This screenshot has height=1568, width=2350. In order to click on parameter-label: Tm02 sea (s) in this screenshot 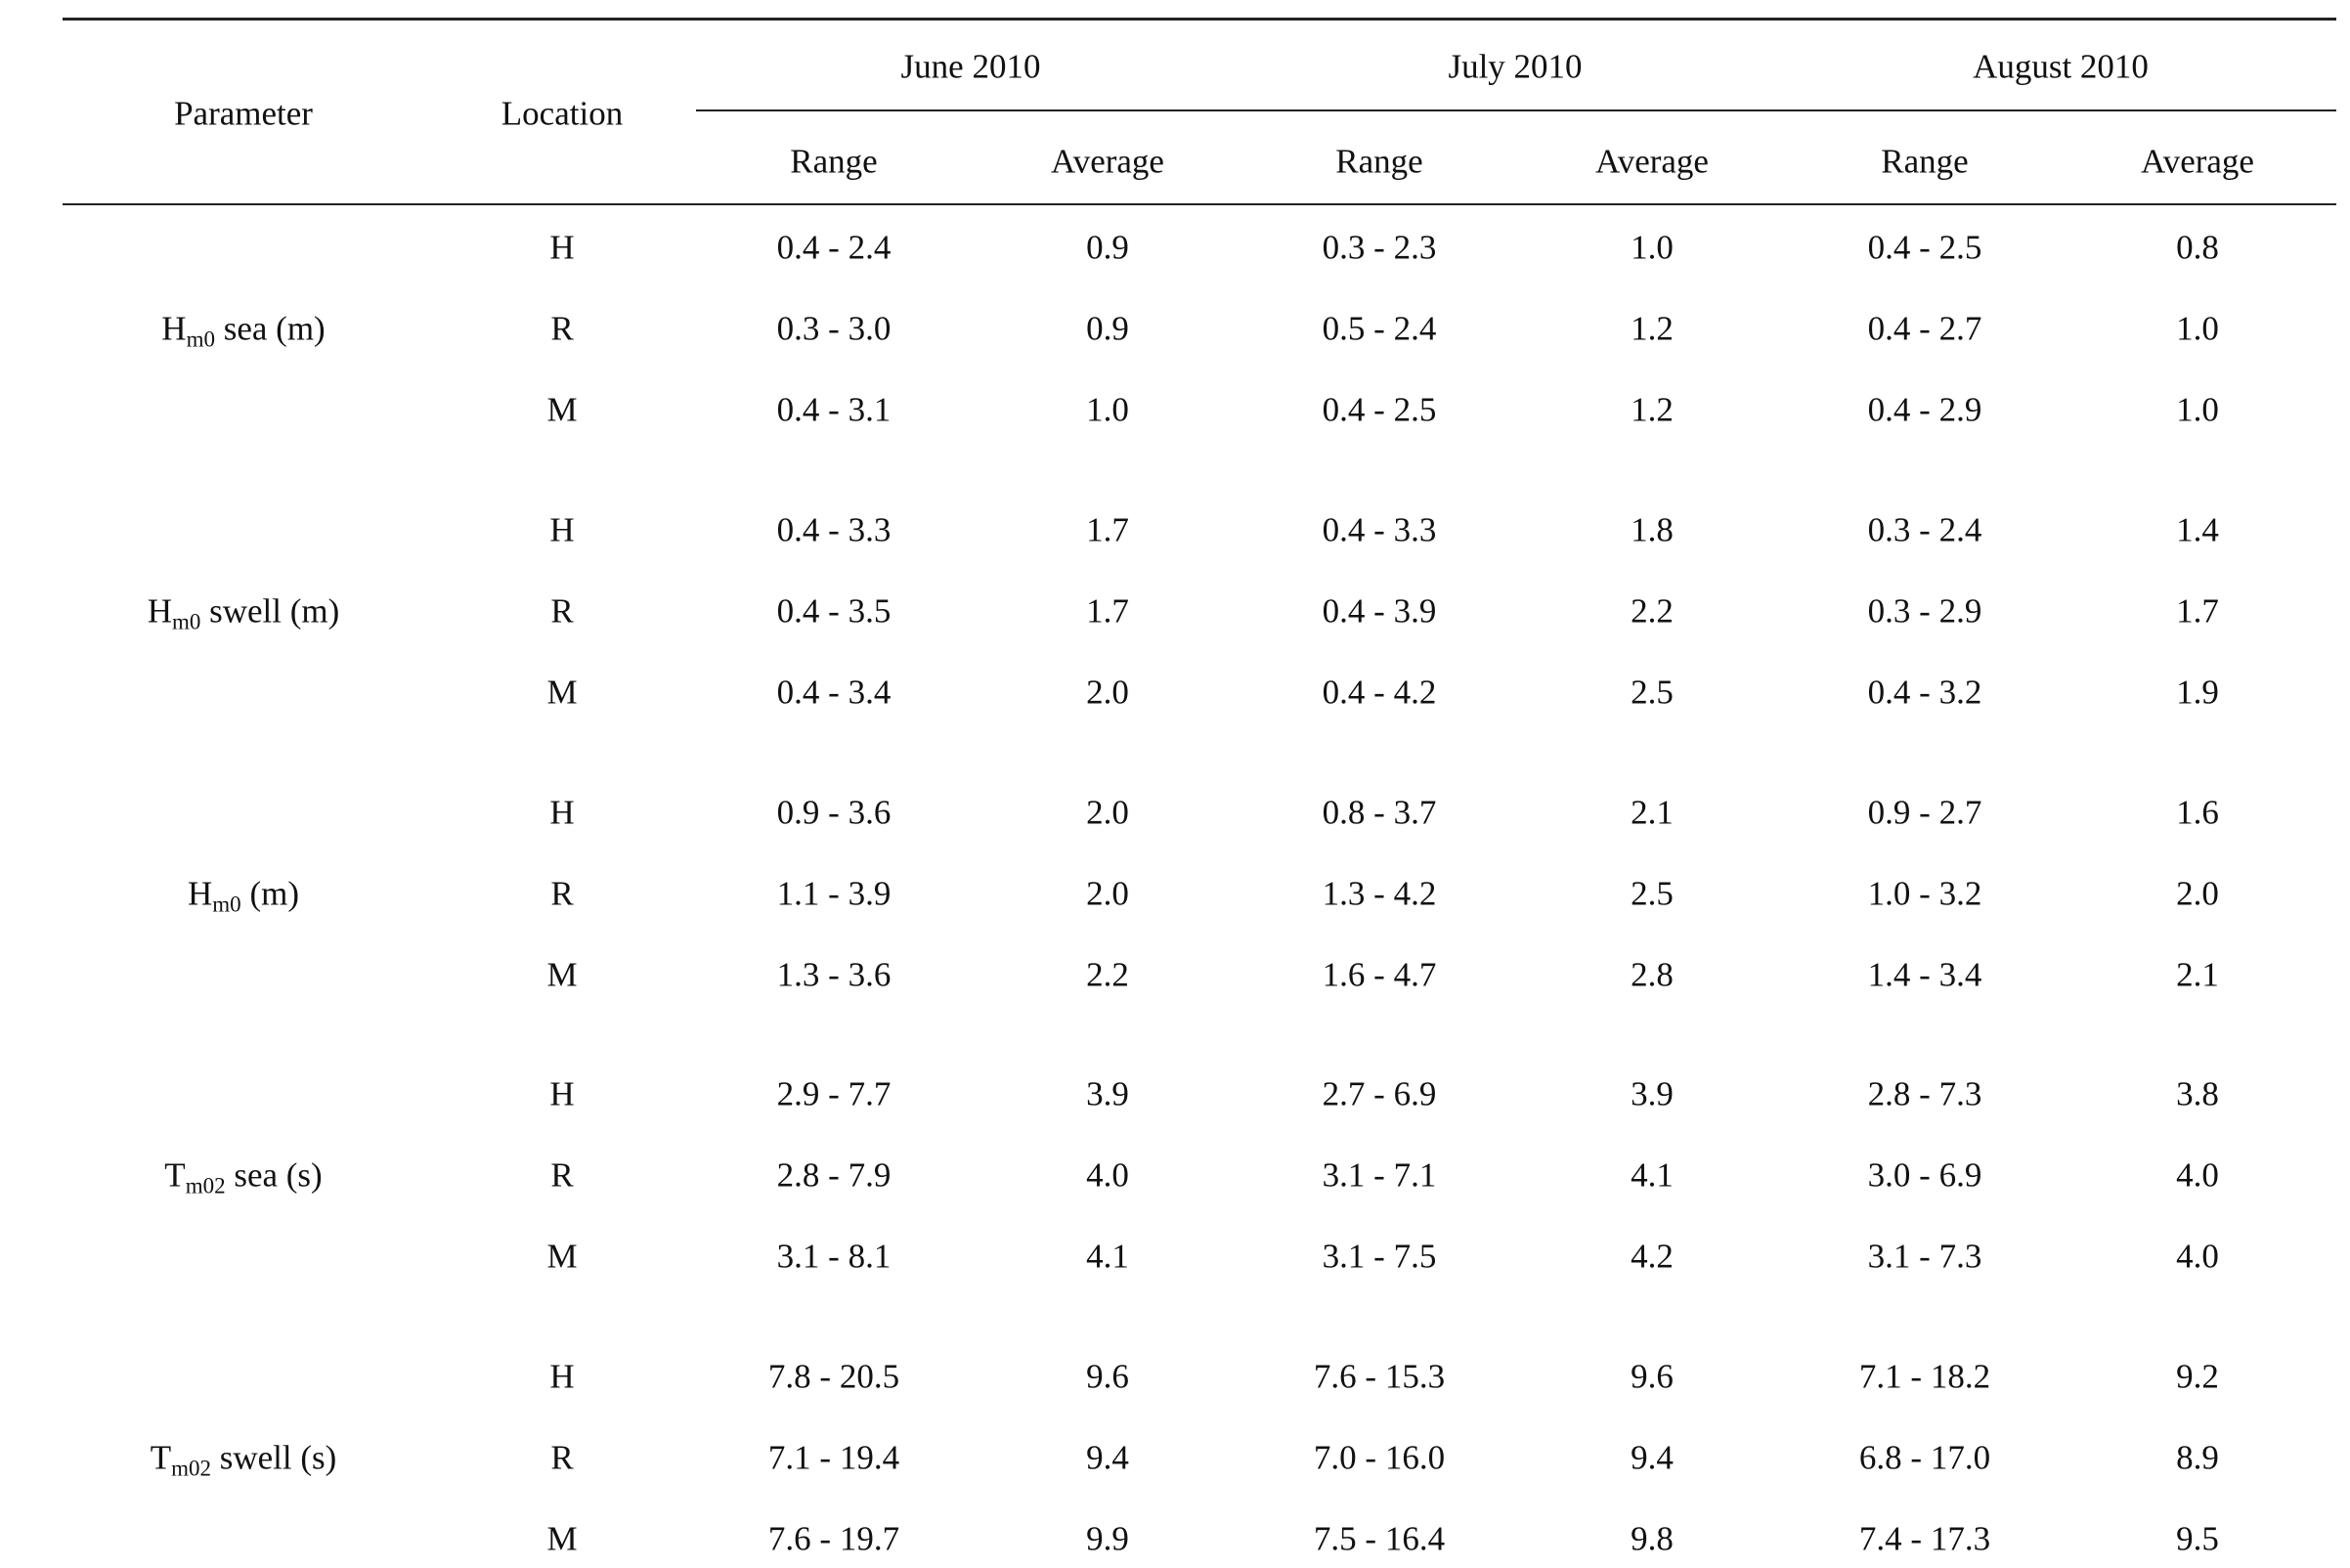, I will do `click(243, 1176)`.